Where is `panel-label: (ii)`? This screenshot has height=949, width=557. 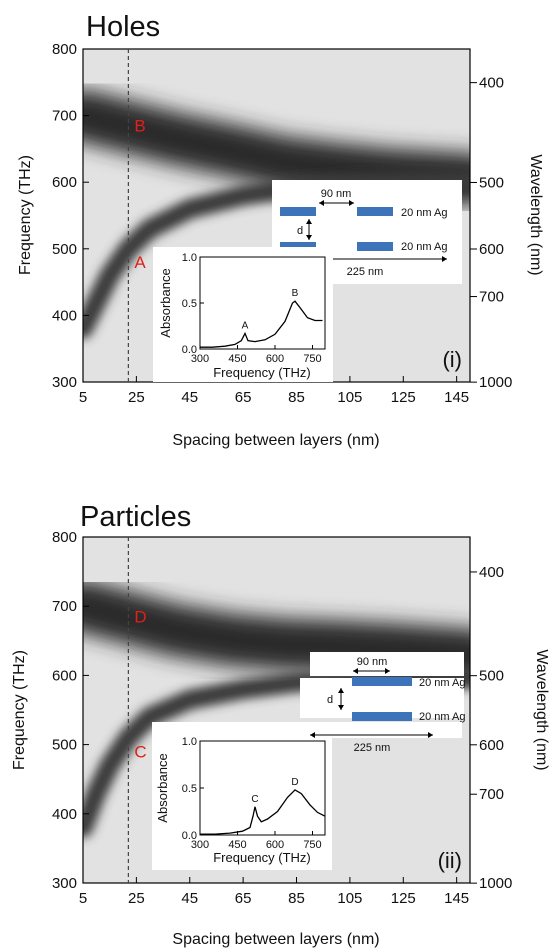
panel-label: (ii) is located at coordinates (450, 860).